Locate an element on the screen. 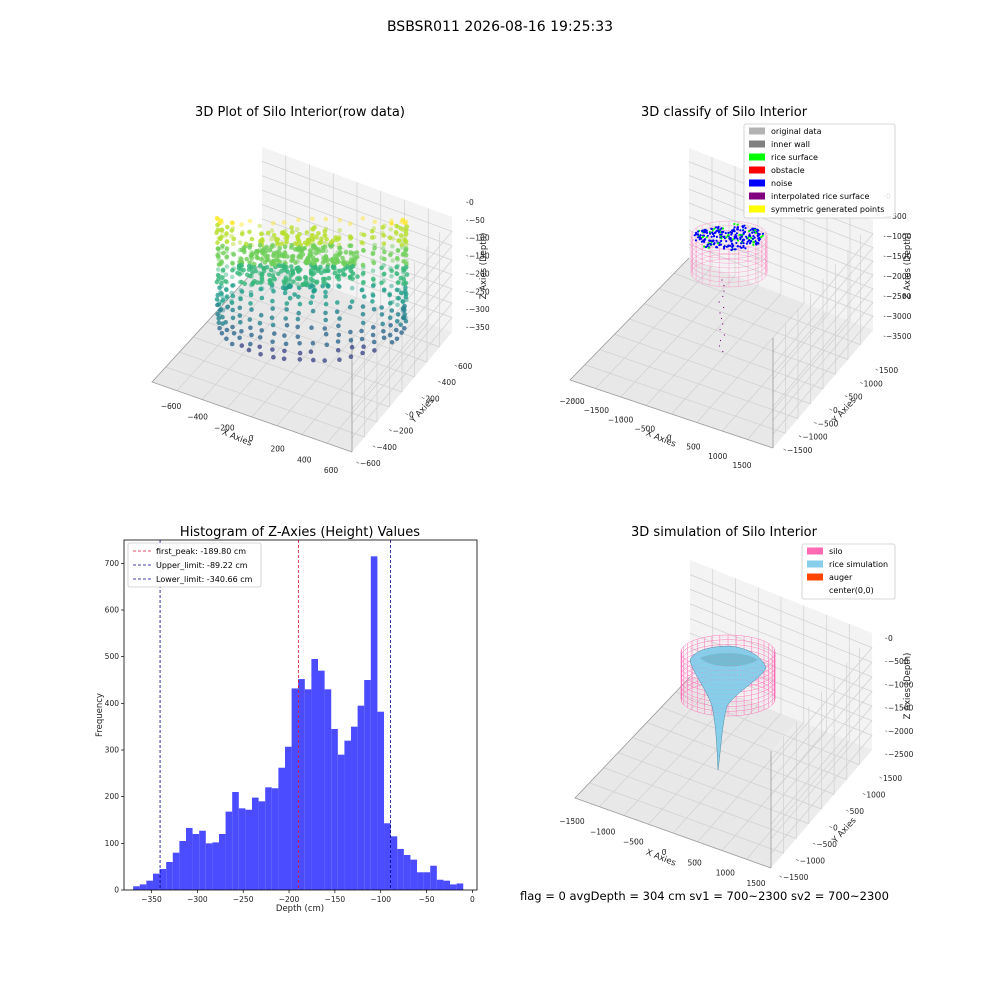 This screenshot has height=1000, width=1000. classify-points is located at coordinates (729, 286).